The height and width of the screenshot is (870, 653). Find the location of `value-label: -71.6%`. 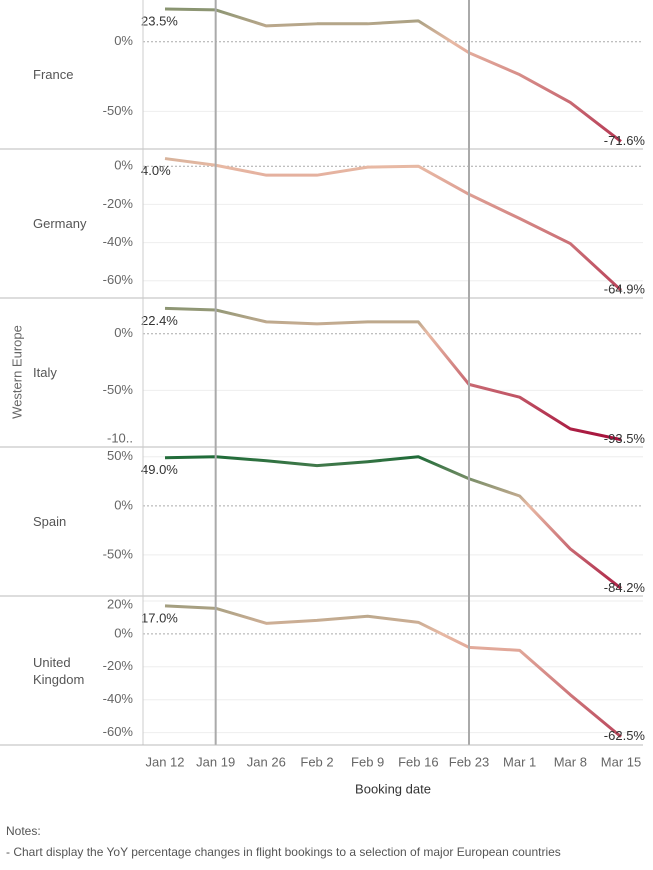

value-label: -71.6% is located at coordinates (625, 140).